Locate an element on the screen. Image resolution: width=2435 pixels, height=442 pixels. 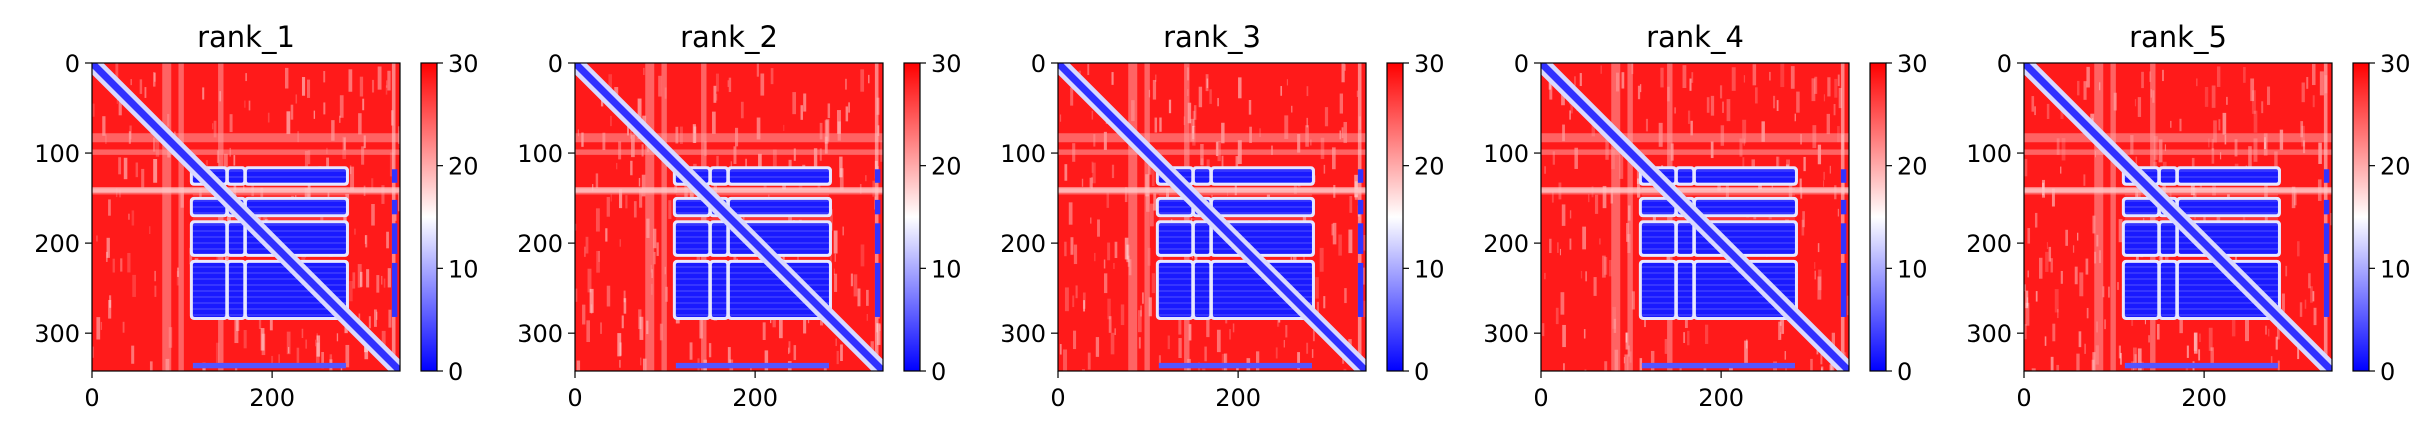
panel-title: rank_3 is located at coordinates (1212, 37).